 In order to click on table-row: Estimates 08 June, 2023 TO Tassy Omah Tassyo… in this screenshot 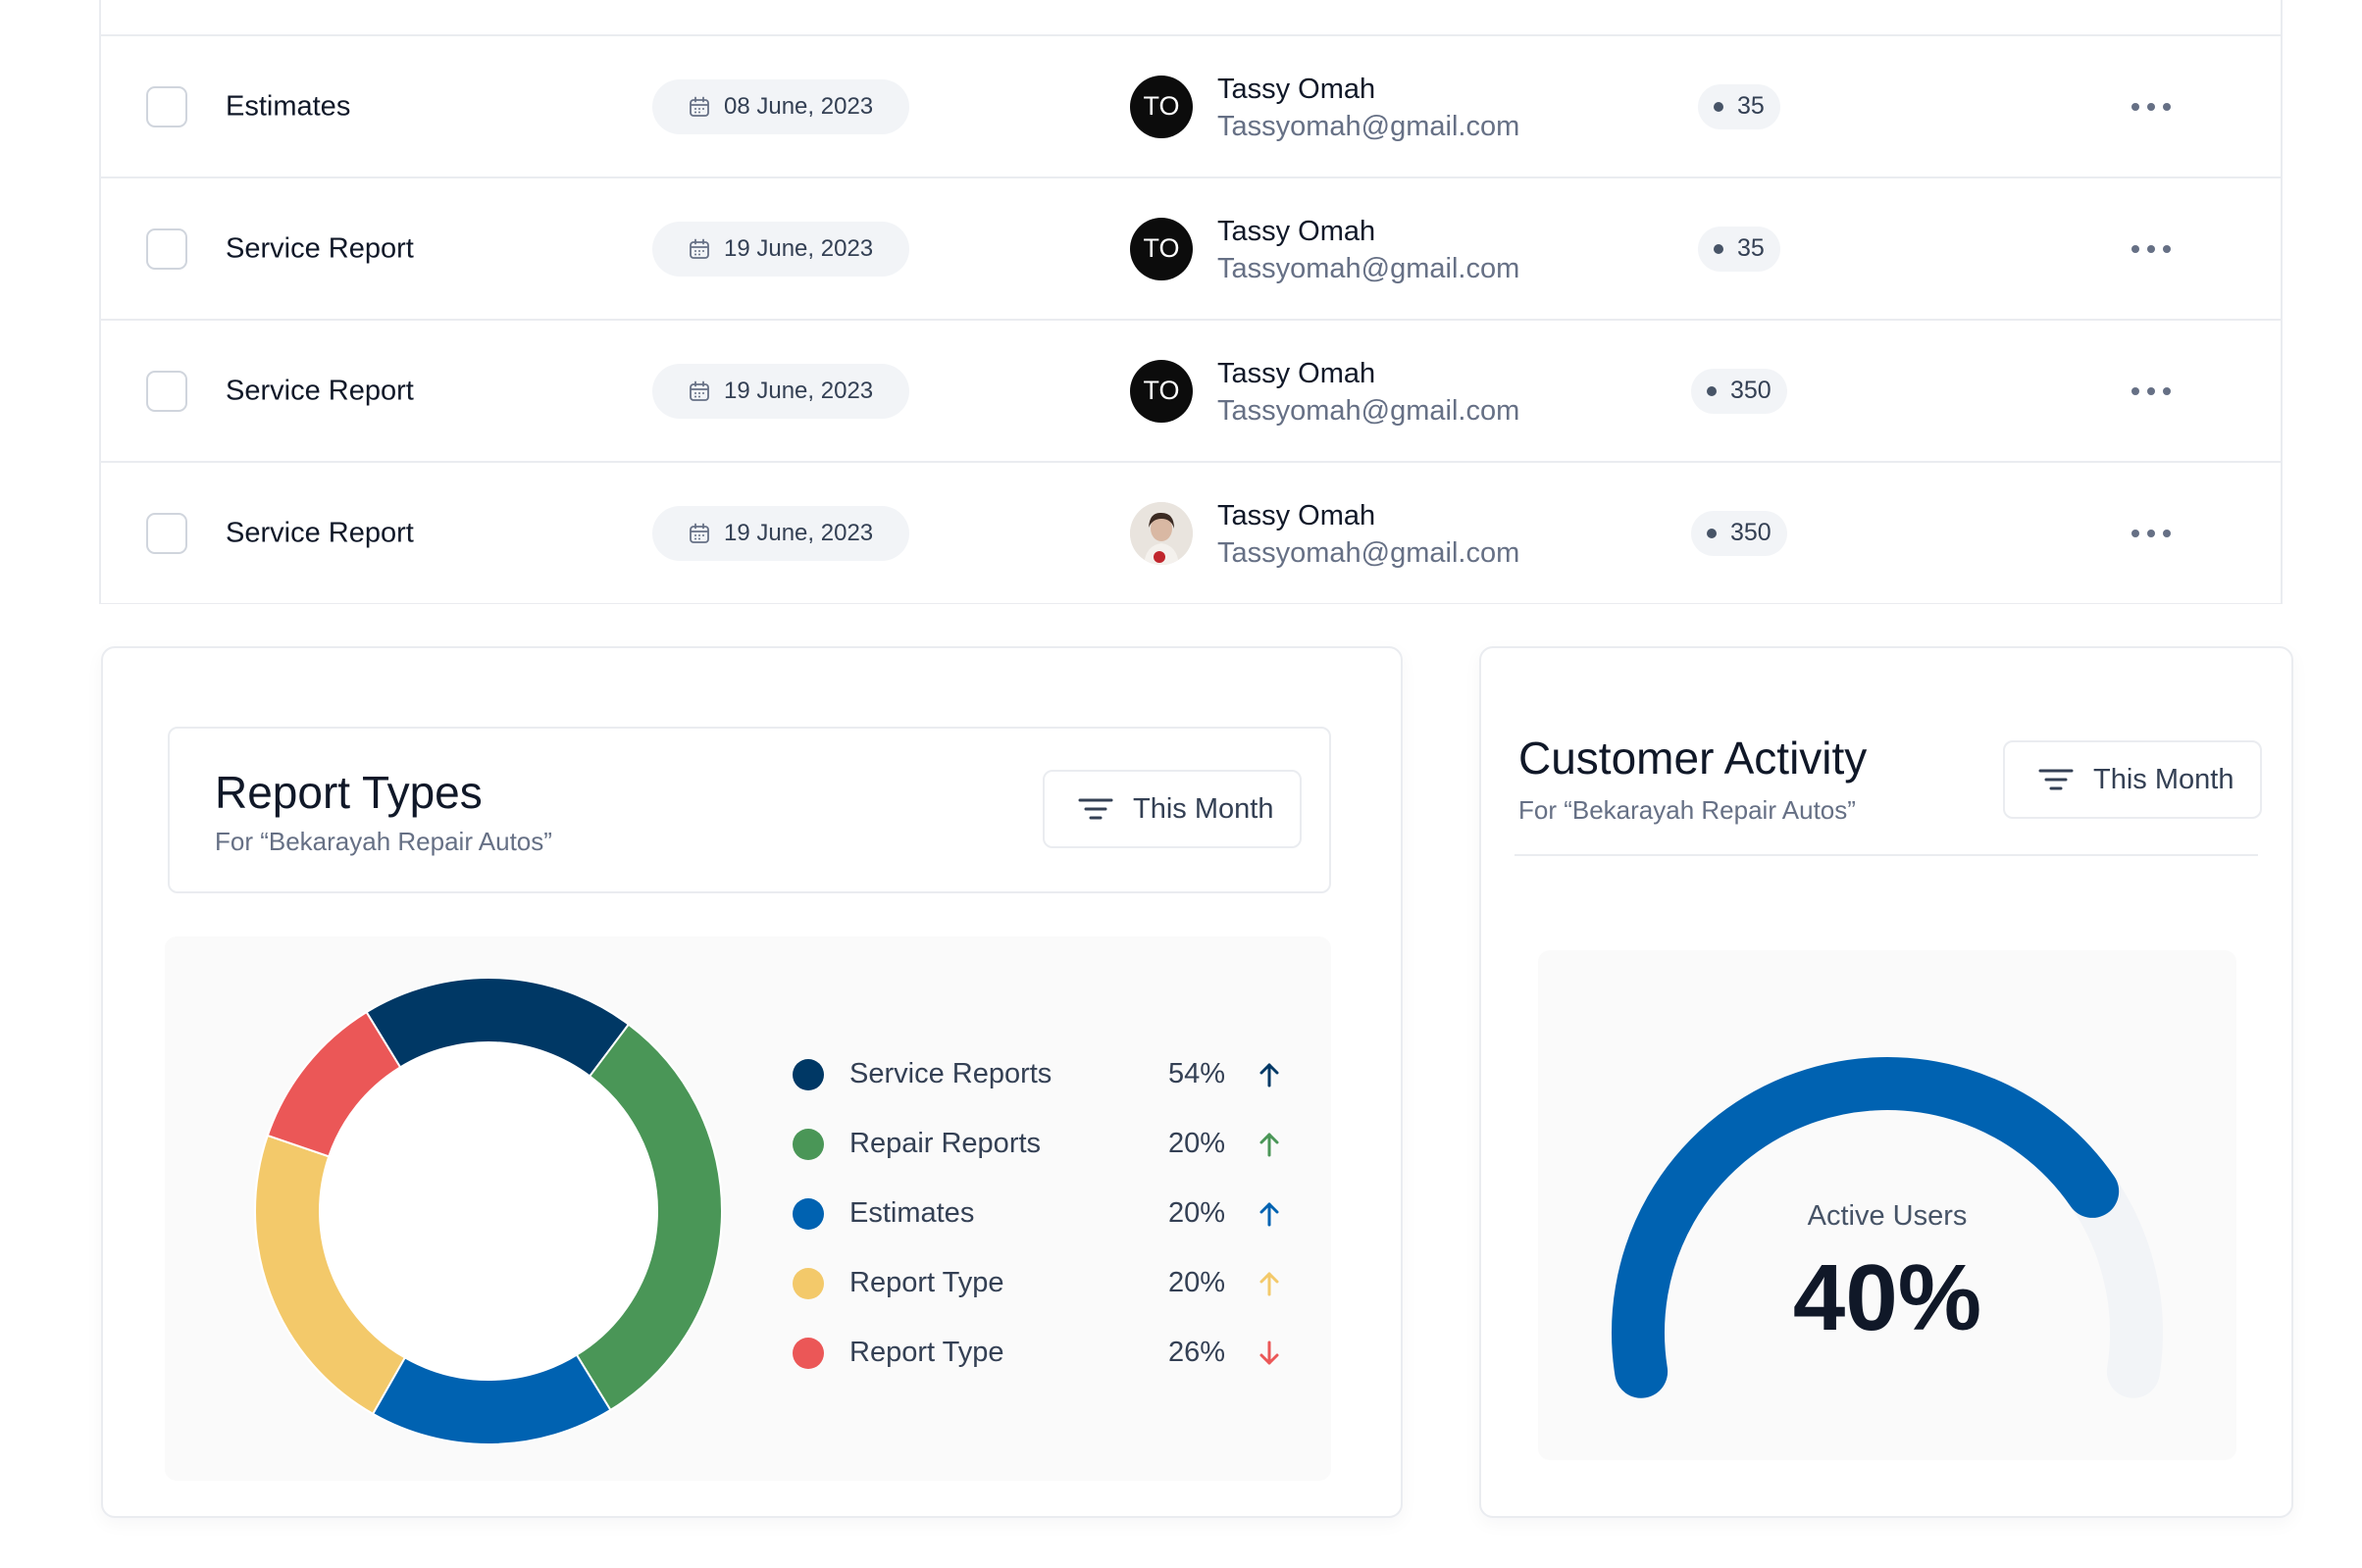, I will do `click(1191, 105)`.